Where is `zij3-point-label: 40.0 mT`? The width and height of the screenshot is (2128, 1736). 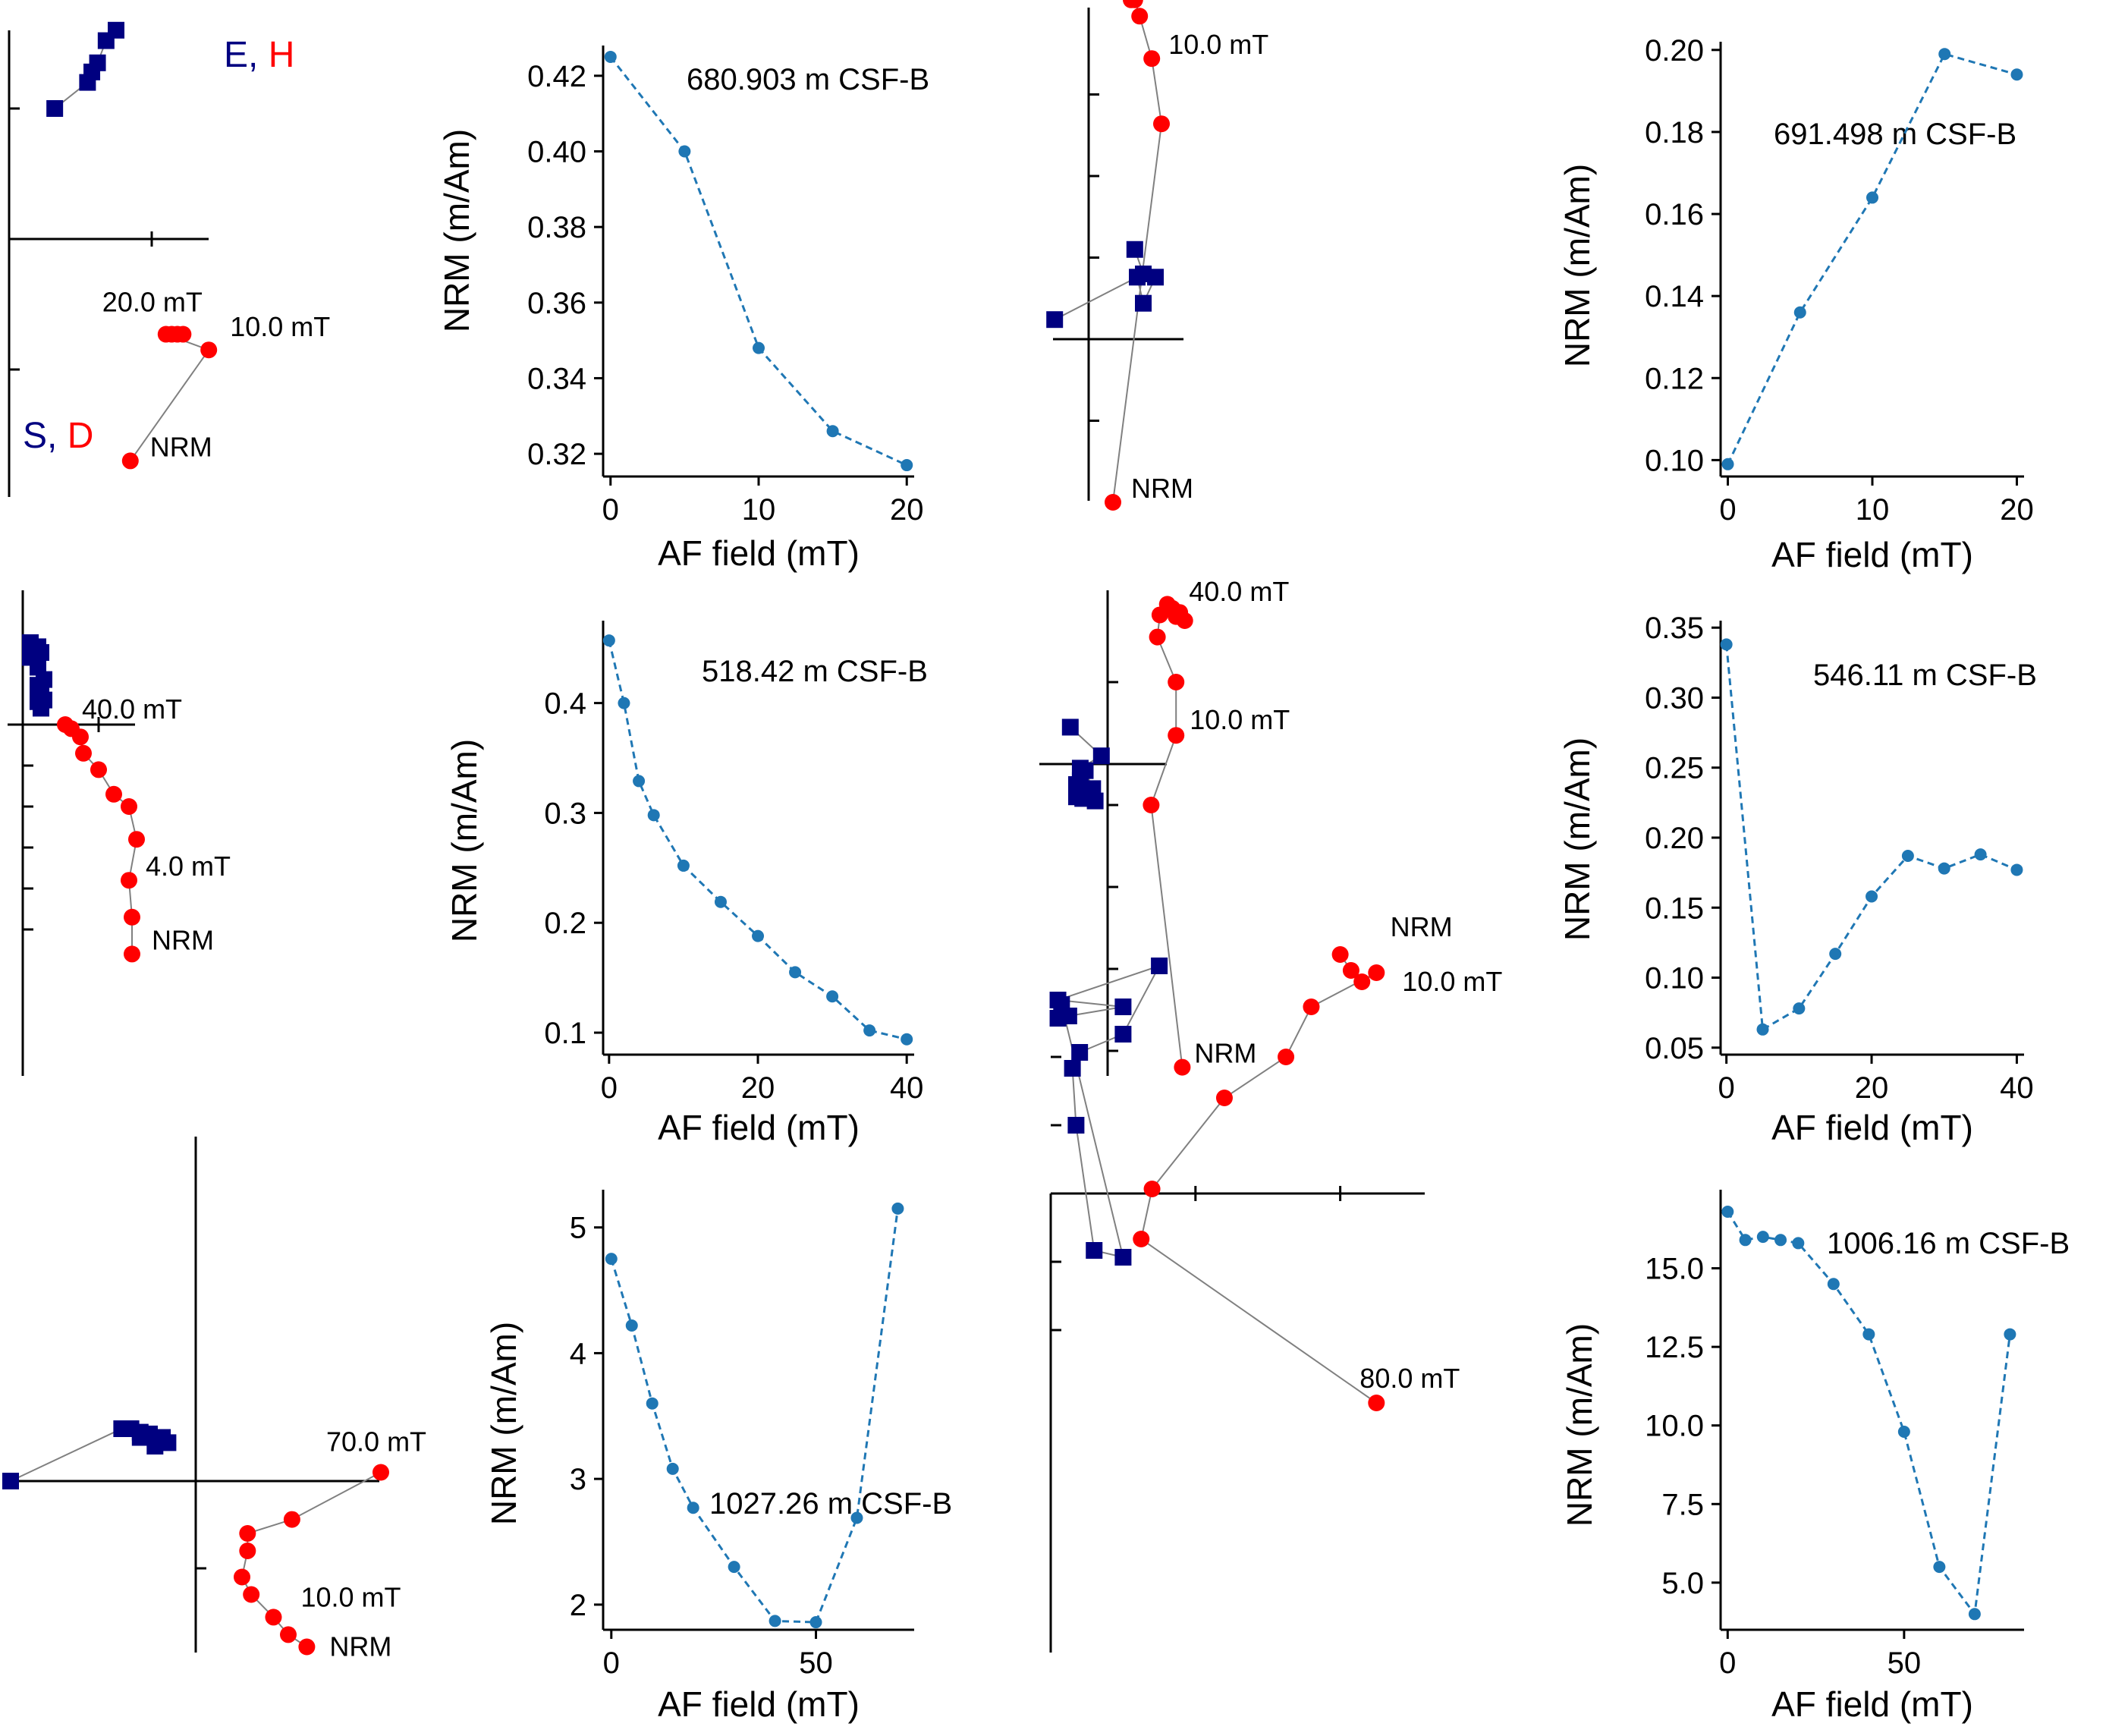 zij3-point-label: 40.0 mT is located at coordinates (132, 709).